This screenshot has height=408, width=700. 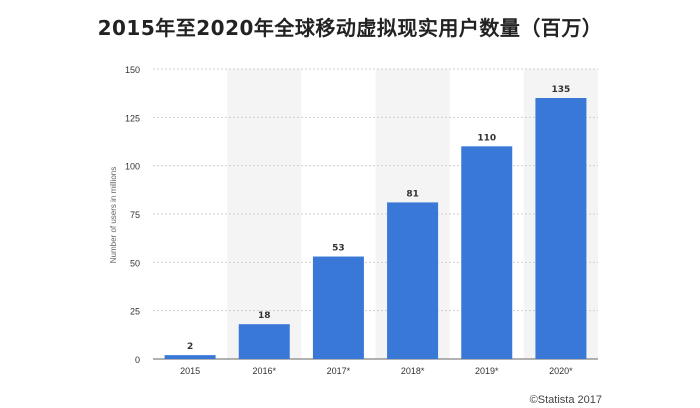 What do you see at coordinates (113, 215) in the screenshot?
I see `y-axis-label: Number of users in millions` at bounding box center [113, 215].